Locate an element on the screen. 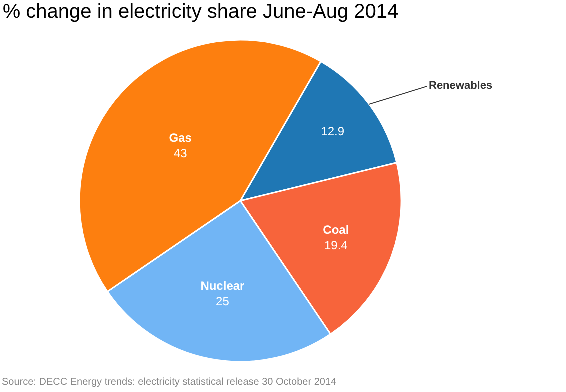 This screenshot has width=566, height=392. data-label: 25 is located at coordinates (223, 301).